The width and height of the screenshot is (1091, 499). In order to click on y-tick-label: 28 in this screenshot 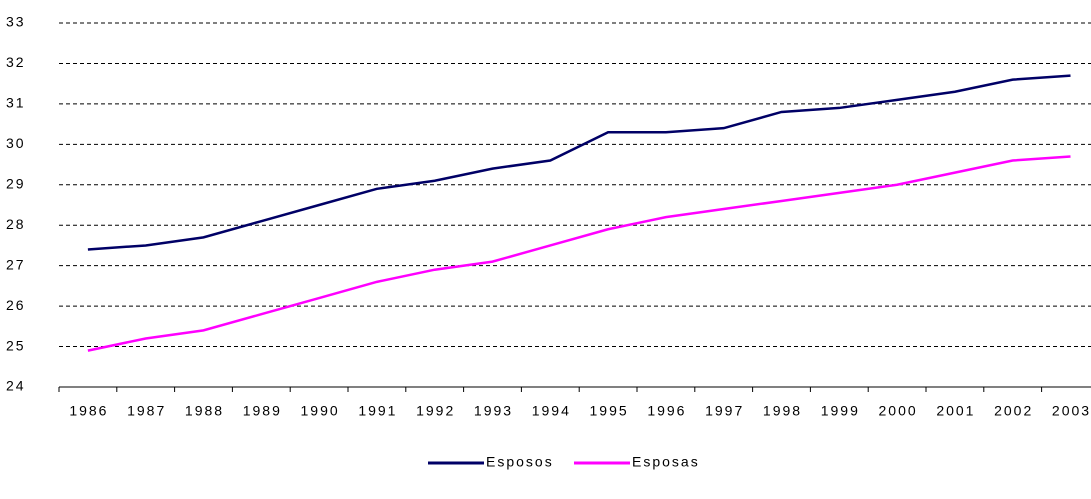, I will do `click(16, 224)`.